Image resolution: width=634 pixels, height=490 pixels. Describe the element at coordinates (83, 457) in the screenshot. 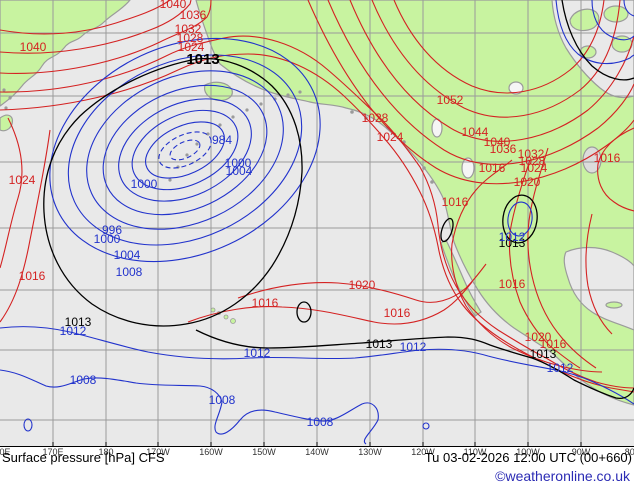

I see `product-title: Surface pressure [hPa] CFS` at that location.